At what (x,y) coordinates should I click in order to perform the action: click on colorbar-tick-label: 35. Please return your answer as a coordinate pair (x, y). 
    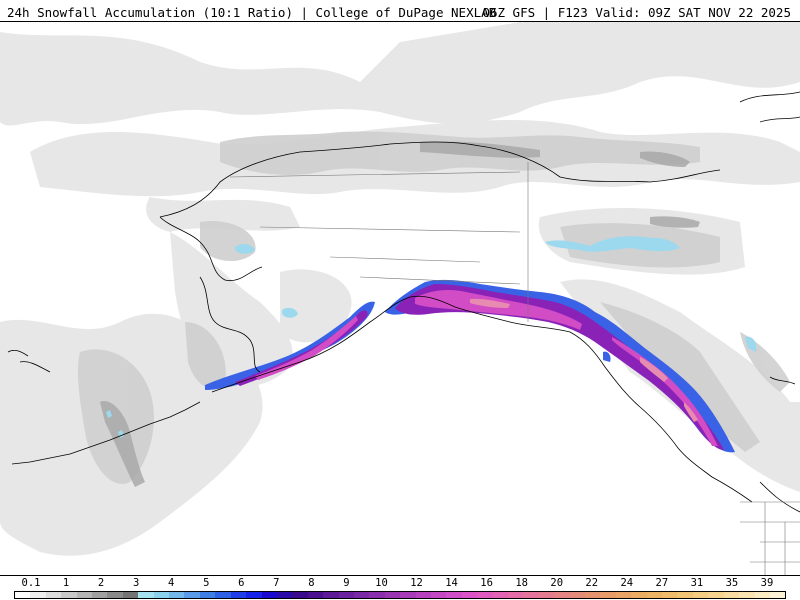
    Looking at the image, I should click on (732, 583).